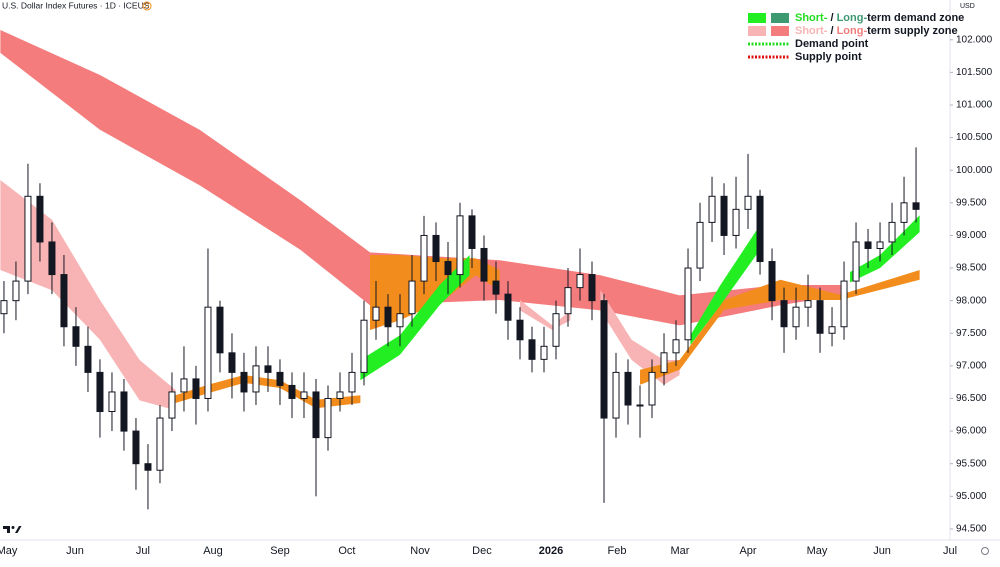 Image resolution: width=1000 pixels, height=567 pixels. Describe the element at coordinates (346, 551) in the screenshot. I see `x-tick-label: Oct` at that location.